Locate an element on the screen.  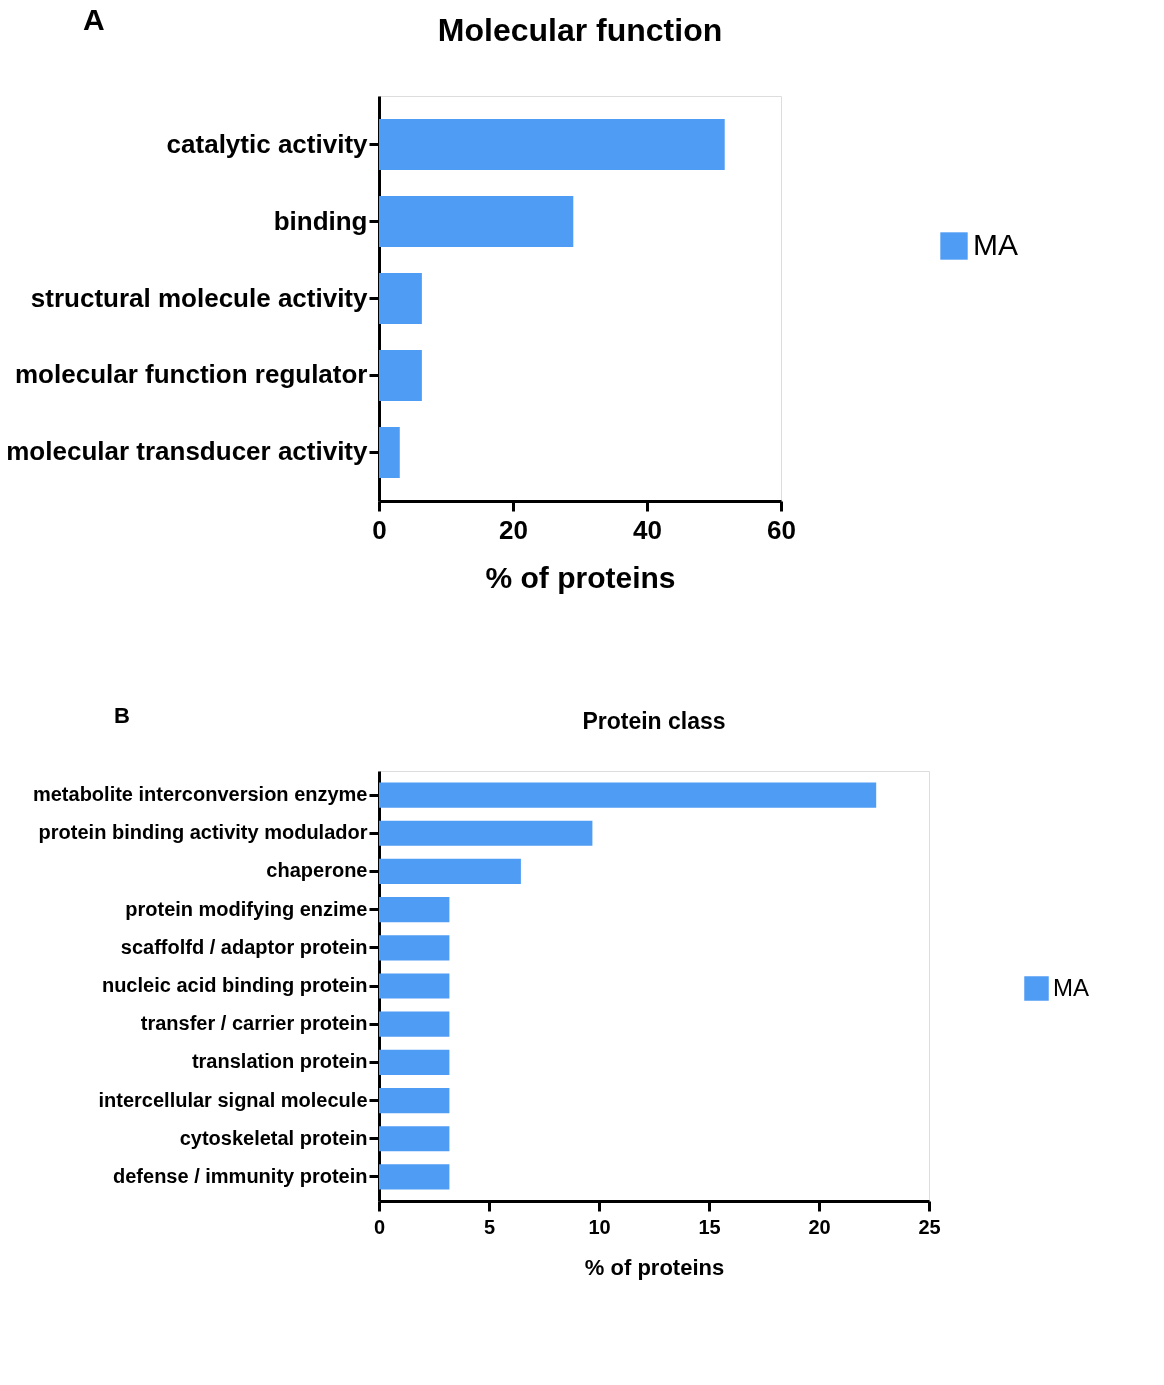
chart-title: Molecular function is located at coordinates (580, 30).